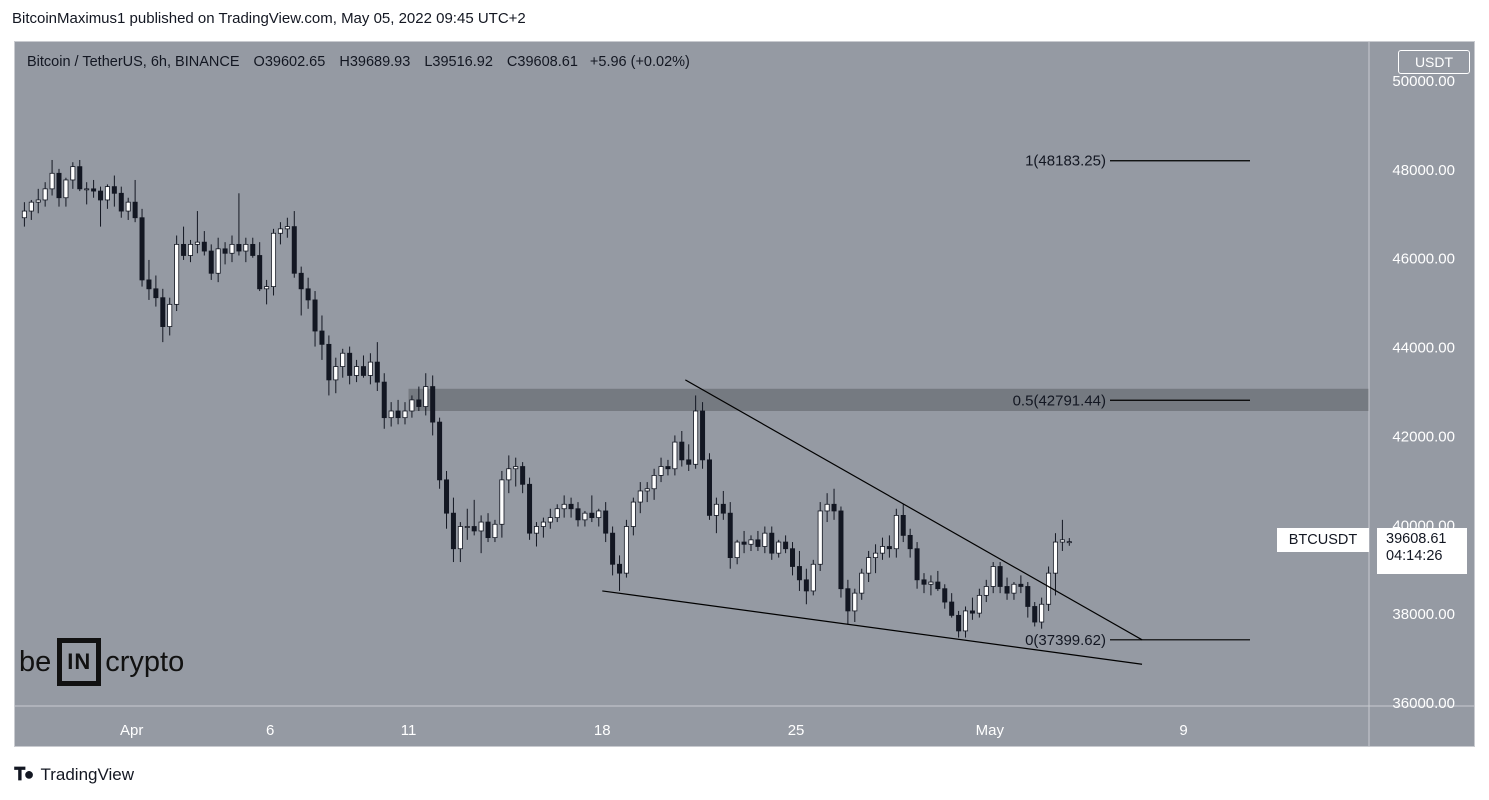 The image size is (1489, 800). Describe the element at coordinates (380, 62) in the screenshot. I see `high-value: 39689.93` at that location.